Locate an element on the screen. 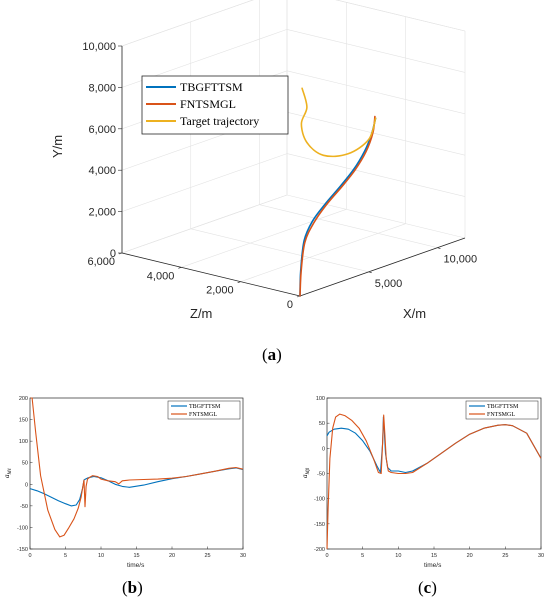  panel-a-z-tick-label: 2,000 is located at coordinates (220, 291).